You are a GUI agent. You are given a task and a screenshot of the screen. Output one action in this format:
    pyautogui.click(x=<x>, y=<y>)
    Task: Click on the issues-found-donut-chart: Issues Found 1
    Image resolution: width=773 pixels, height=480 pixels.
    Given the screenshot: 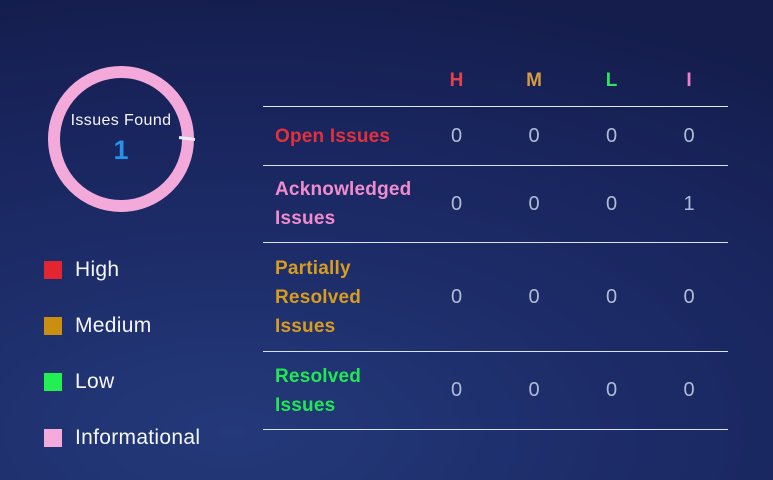 What is the action you would take?
    pyautogui.click(x=122, y=139)
    